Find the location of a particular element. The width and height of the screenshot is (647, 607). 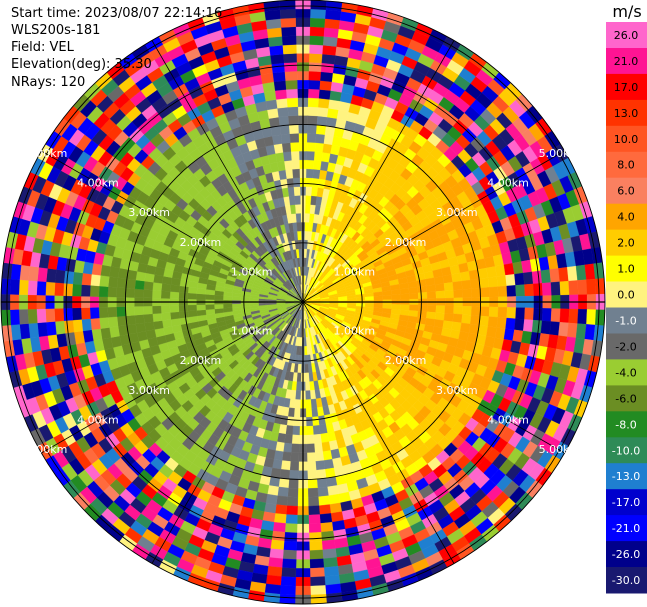

colorbar-tick-label: -13.0 is located at coordinates (626, 476).